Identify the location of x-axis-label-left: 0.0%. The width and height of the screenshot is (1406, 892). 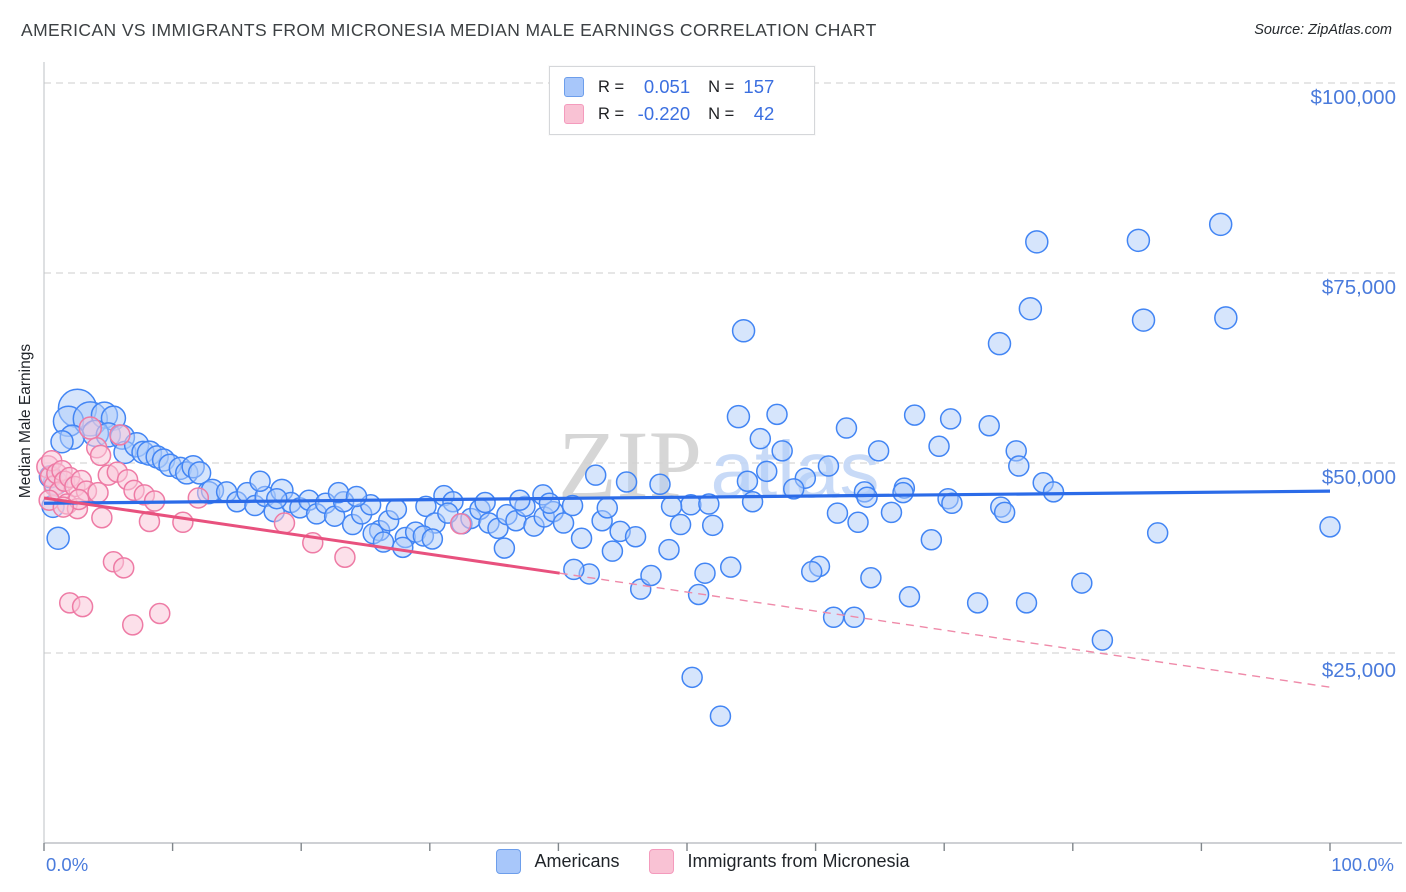
(67, 864).